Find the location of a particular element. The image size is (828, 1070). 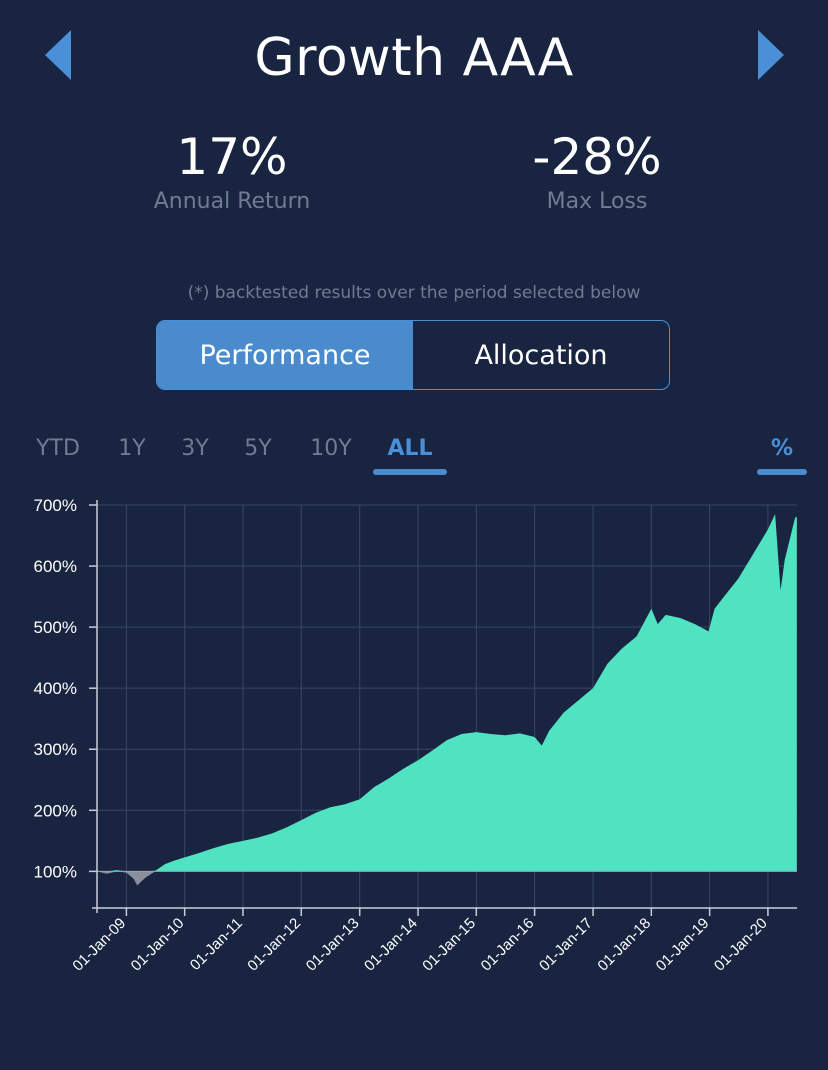

percent-toggle-underline is located at coordinates (782, 472).